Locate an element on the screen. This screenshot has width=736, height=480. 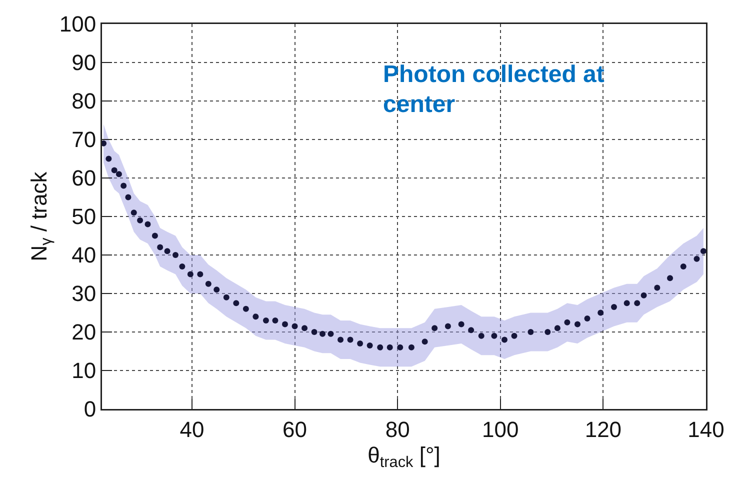
x-tick-label: 100 is located at coordinates (500, 429).